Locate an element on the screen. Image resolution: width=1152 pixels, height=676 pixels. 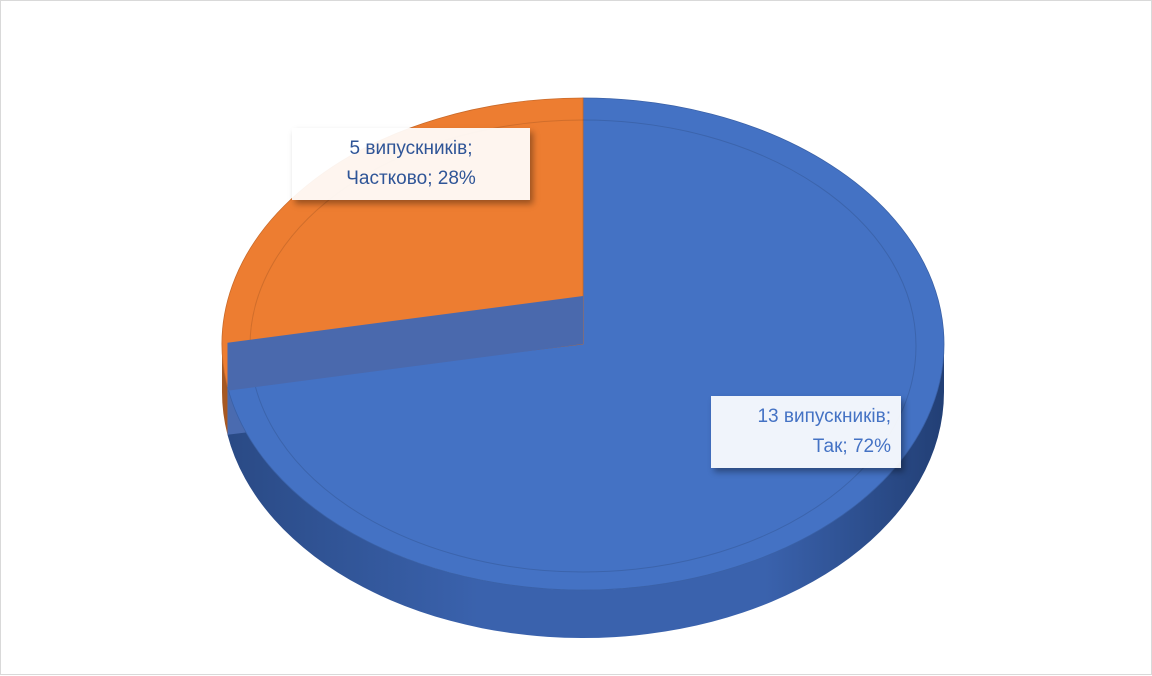
data-label-tak: 13 випускників; Так; 72% is located at coordinates (806, 432).